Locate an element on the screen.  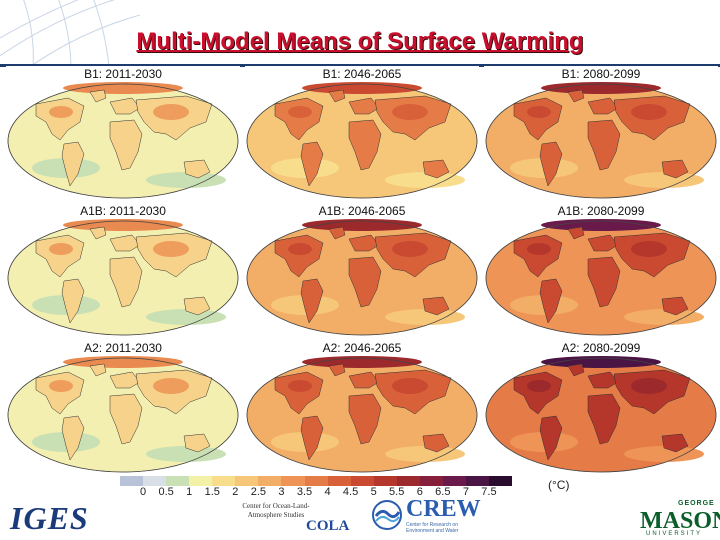
panel-label: A2: 2080-2099 is located at coordinates (601, 348).